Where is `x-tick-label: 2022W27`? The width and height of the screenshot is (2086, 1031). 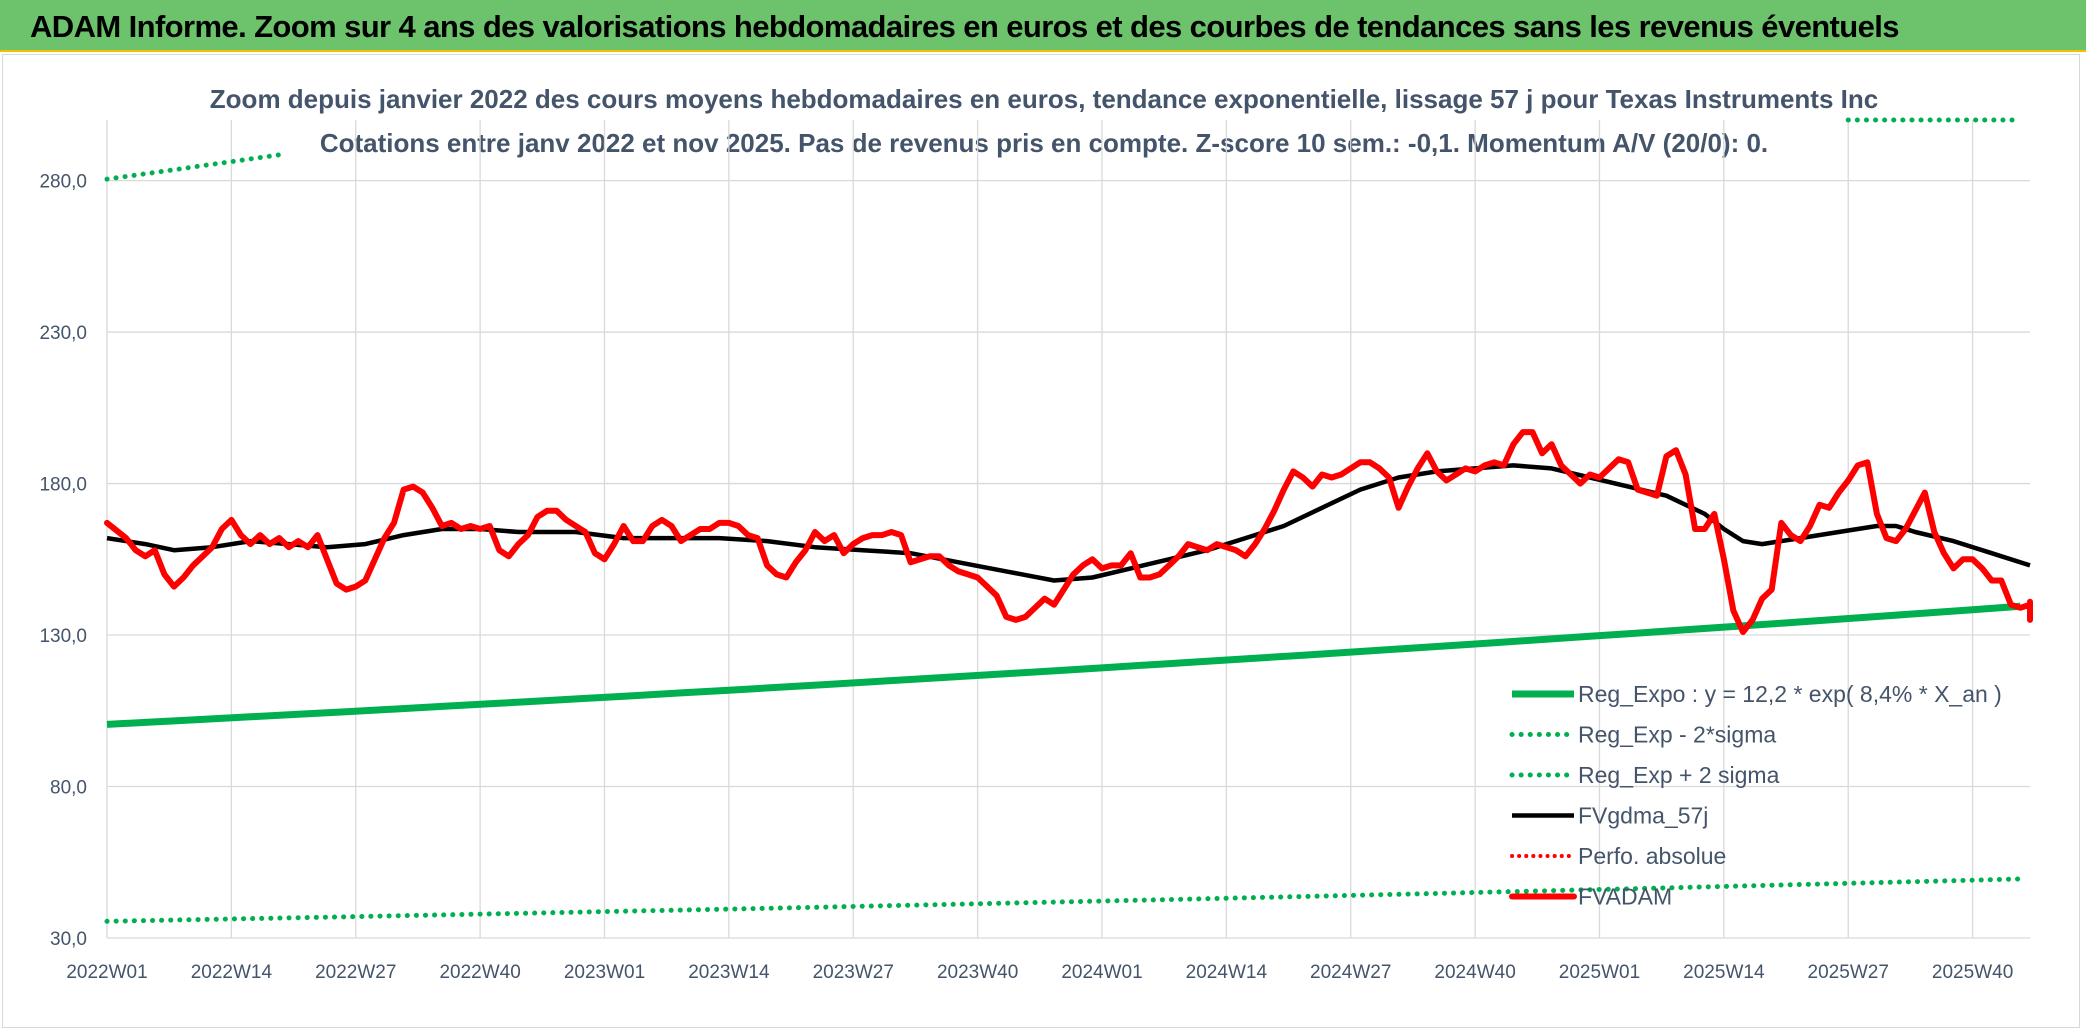 x-tick-label: 2022W27 is located at coordinates (355, 972).